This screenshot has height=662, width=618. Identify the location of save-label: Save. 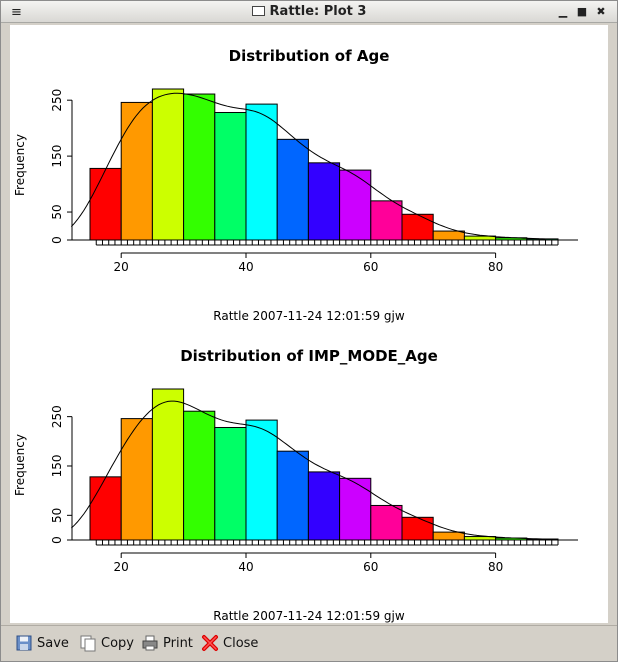
(53, 643).